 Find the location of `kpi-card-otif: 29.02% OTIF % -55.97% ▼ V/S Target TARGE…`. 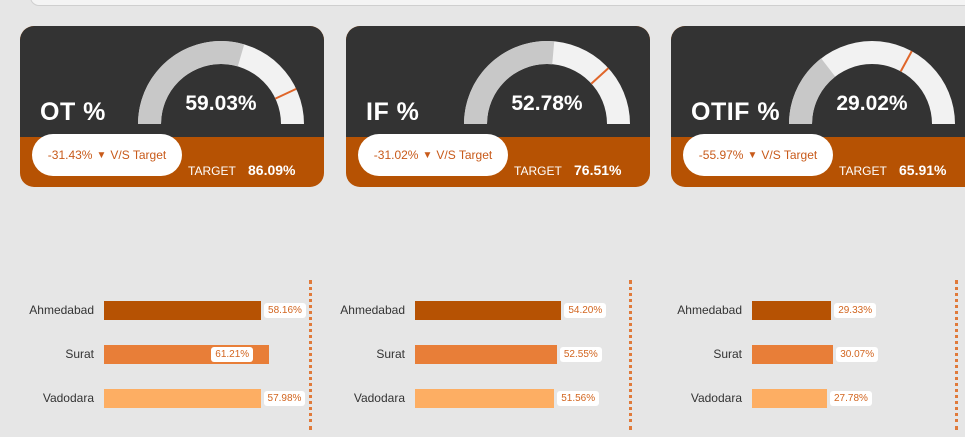

kpi-card-otif: 29.02% OTIF % -55.97% ▼ V/S Target TARGE… is located at coordinates (818, 106).